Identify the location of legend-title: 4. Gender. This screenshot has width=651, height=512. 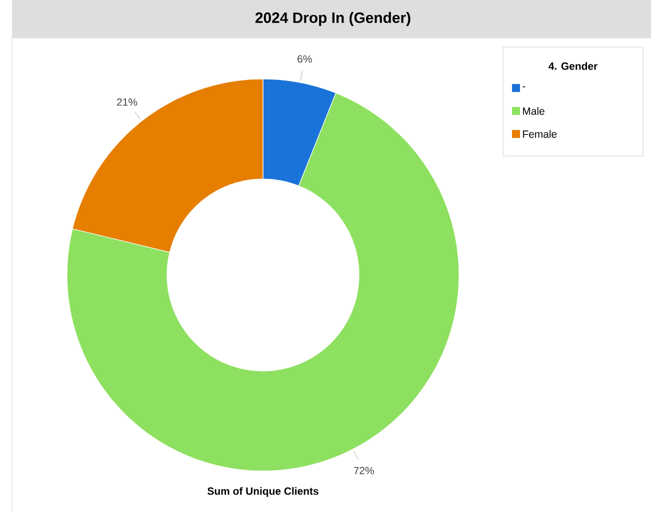
(573, 66).